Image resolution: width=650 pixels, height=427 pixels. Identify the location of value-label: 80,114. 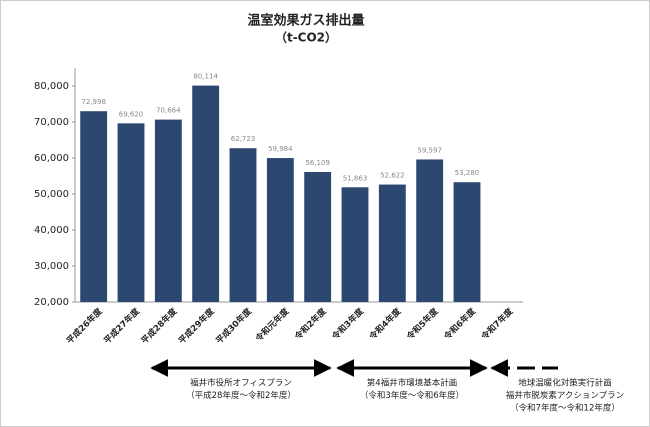
(205, 77).